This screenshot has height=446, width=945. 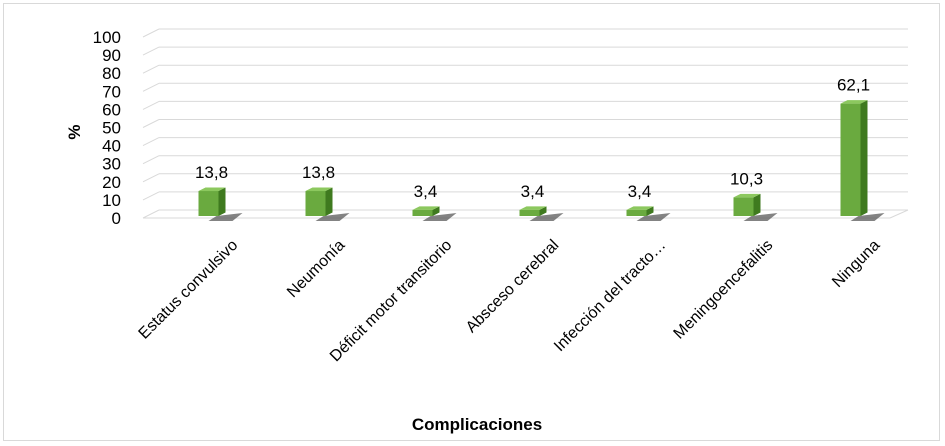 I want to click on y-tick-label: 90, so click(x=111, y=55).